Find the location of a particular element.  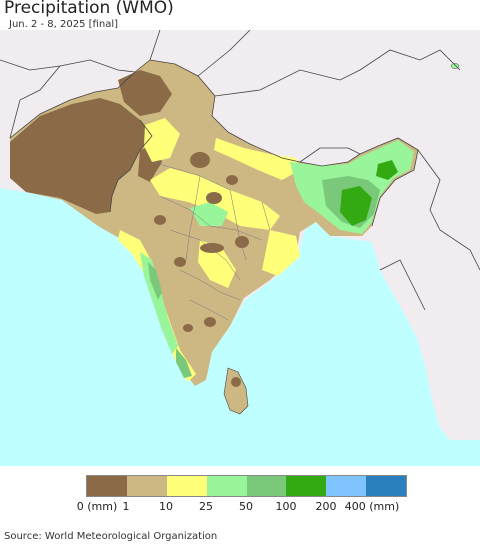

north-dry-zone is located at coordinates (145, 93).